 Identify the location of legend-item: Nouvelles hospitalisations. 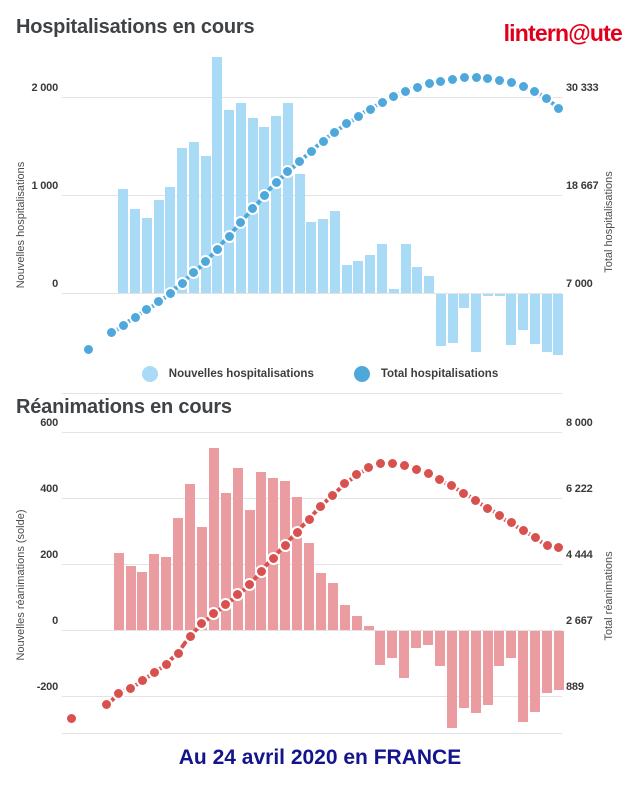
(227, 374).